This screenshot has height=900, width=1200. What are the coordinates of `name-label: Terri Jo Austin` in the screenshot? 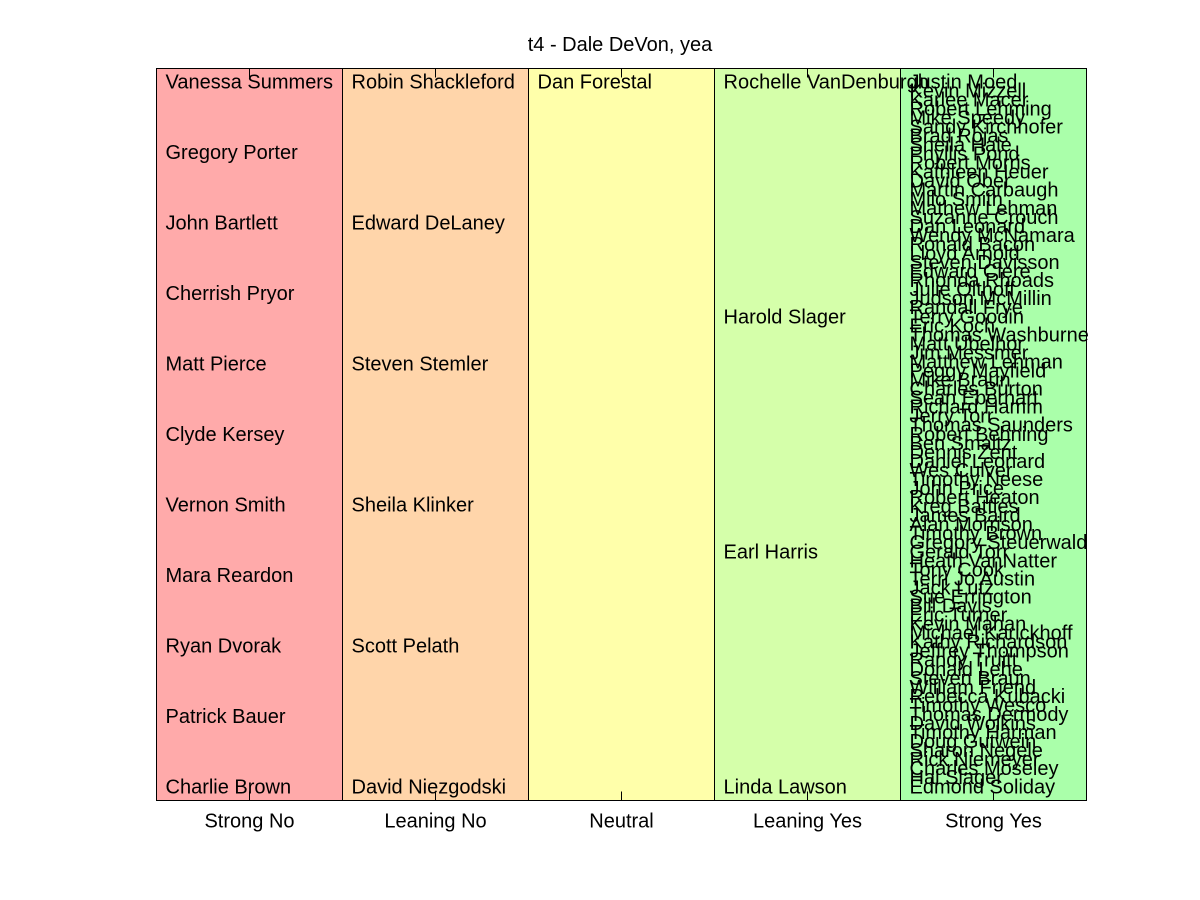 It's located at (973, 579).